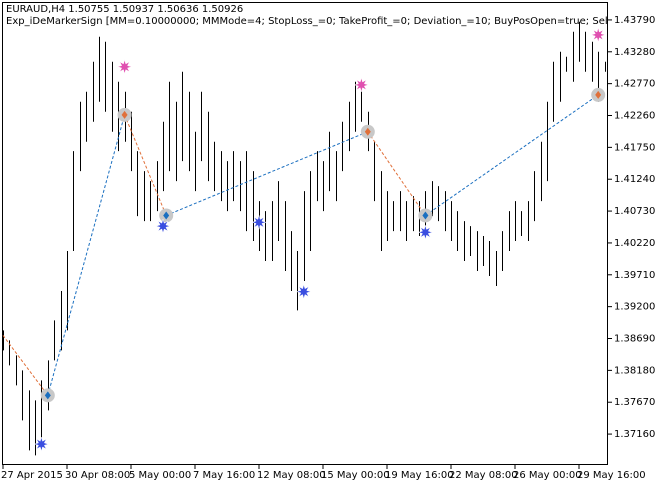 The width and height of the screenshot is (660, 485). Describe the element at coordinates (160, 475) in the screenshot. I see `x-tick-label: 5 May 00:00` at that location.